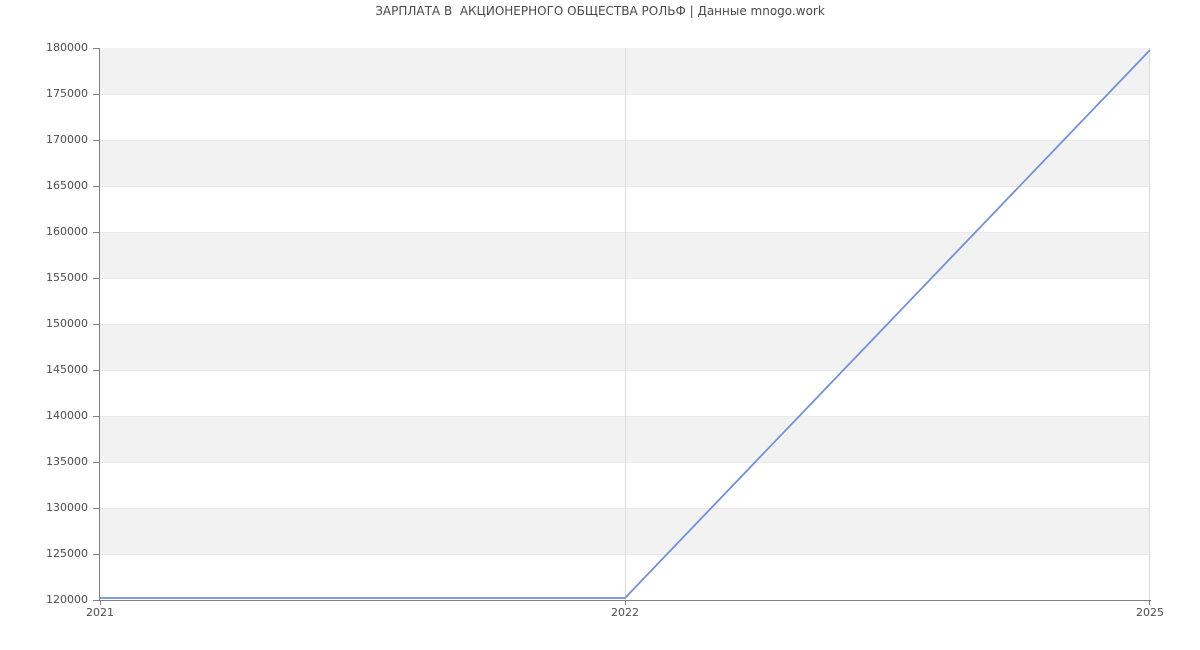  What do you see at coordinates (67, 599) in the screenshot?
I see `y-tick-label: 120000` at bounding box center [67, 599].